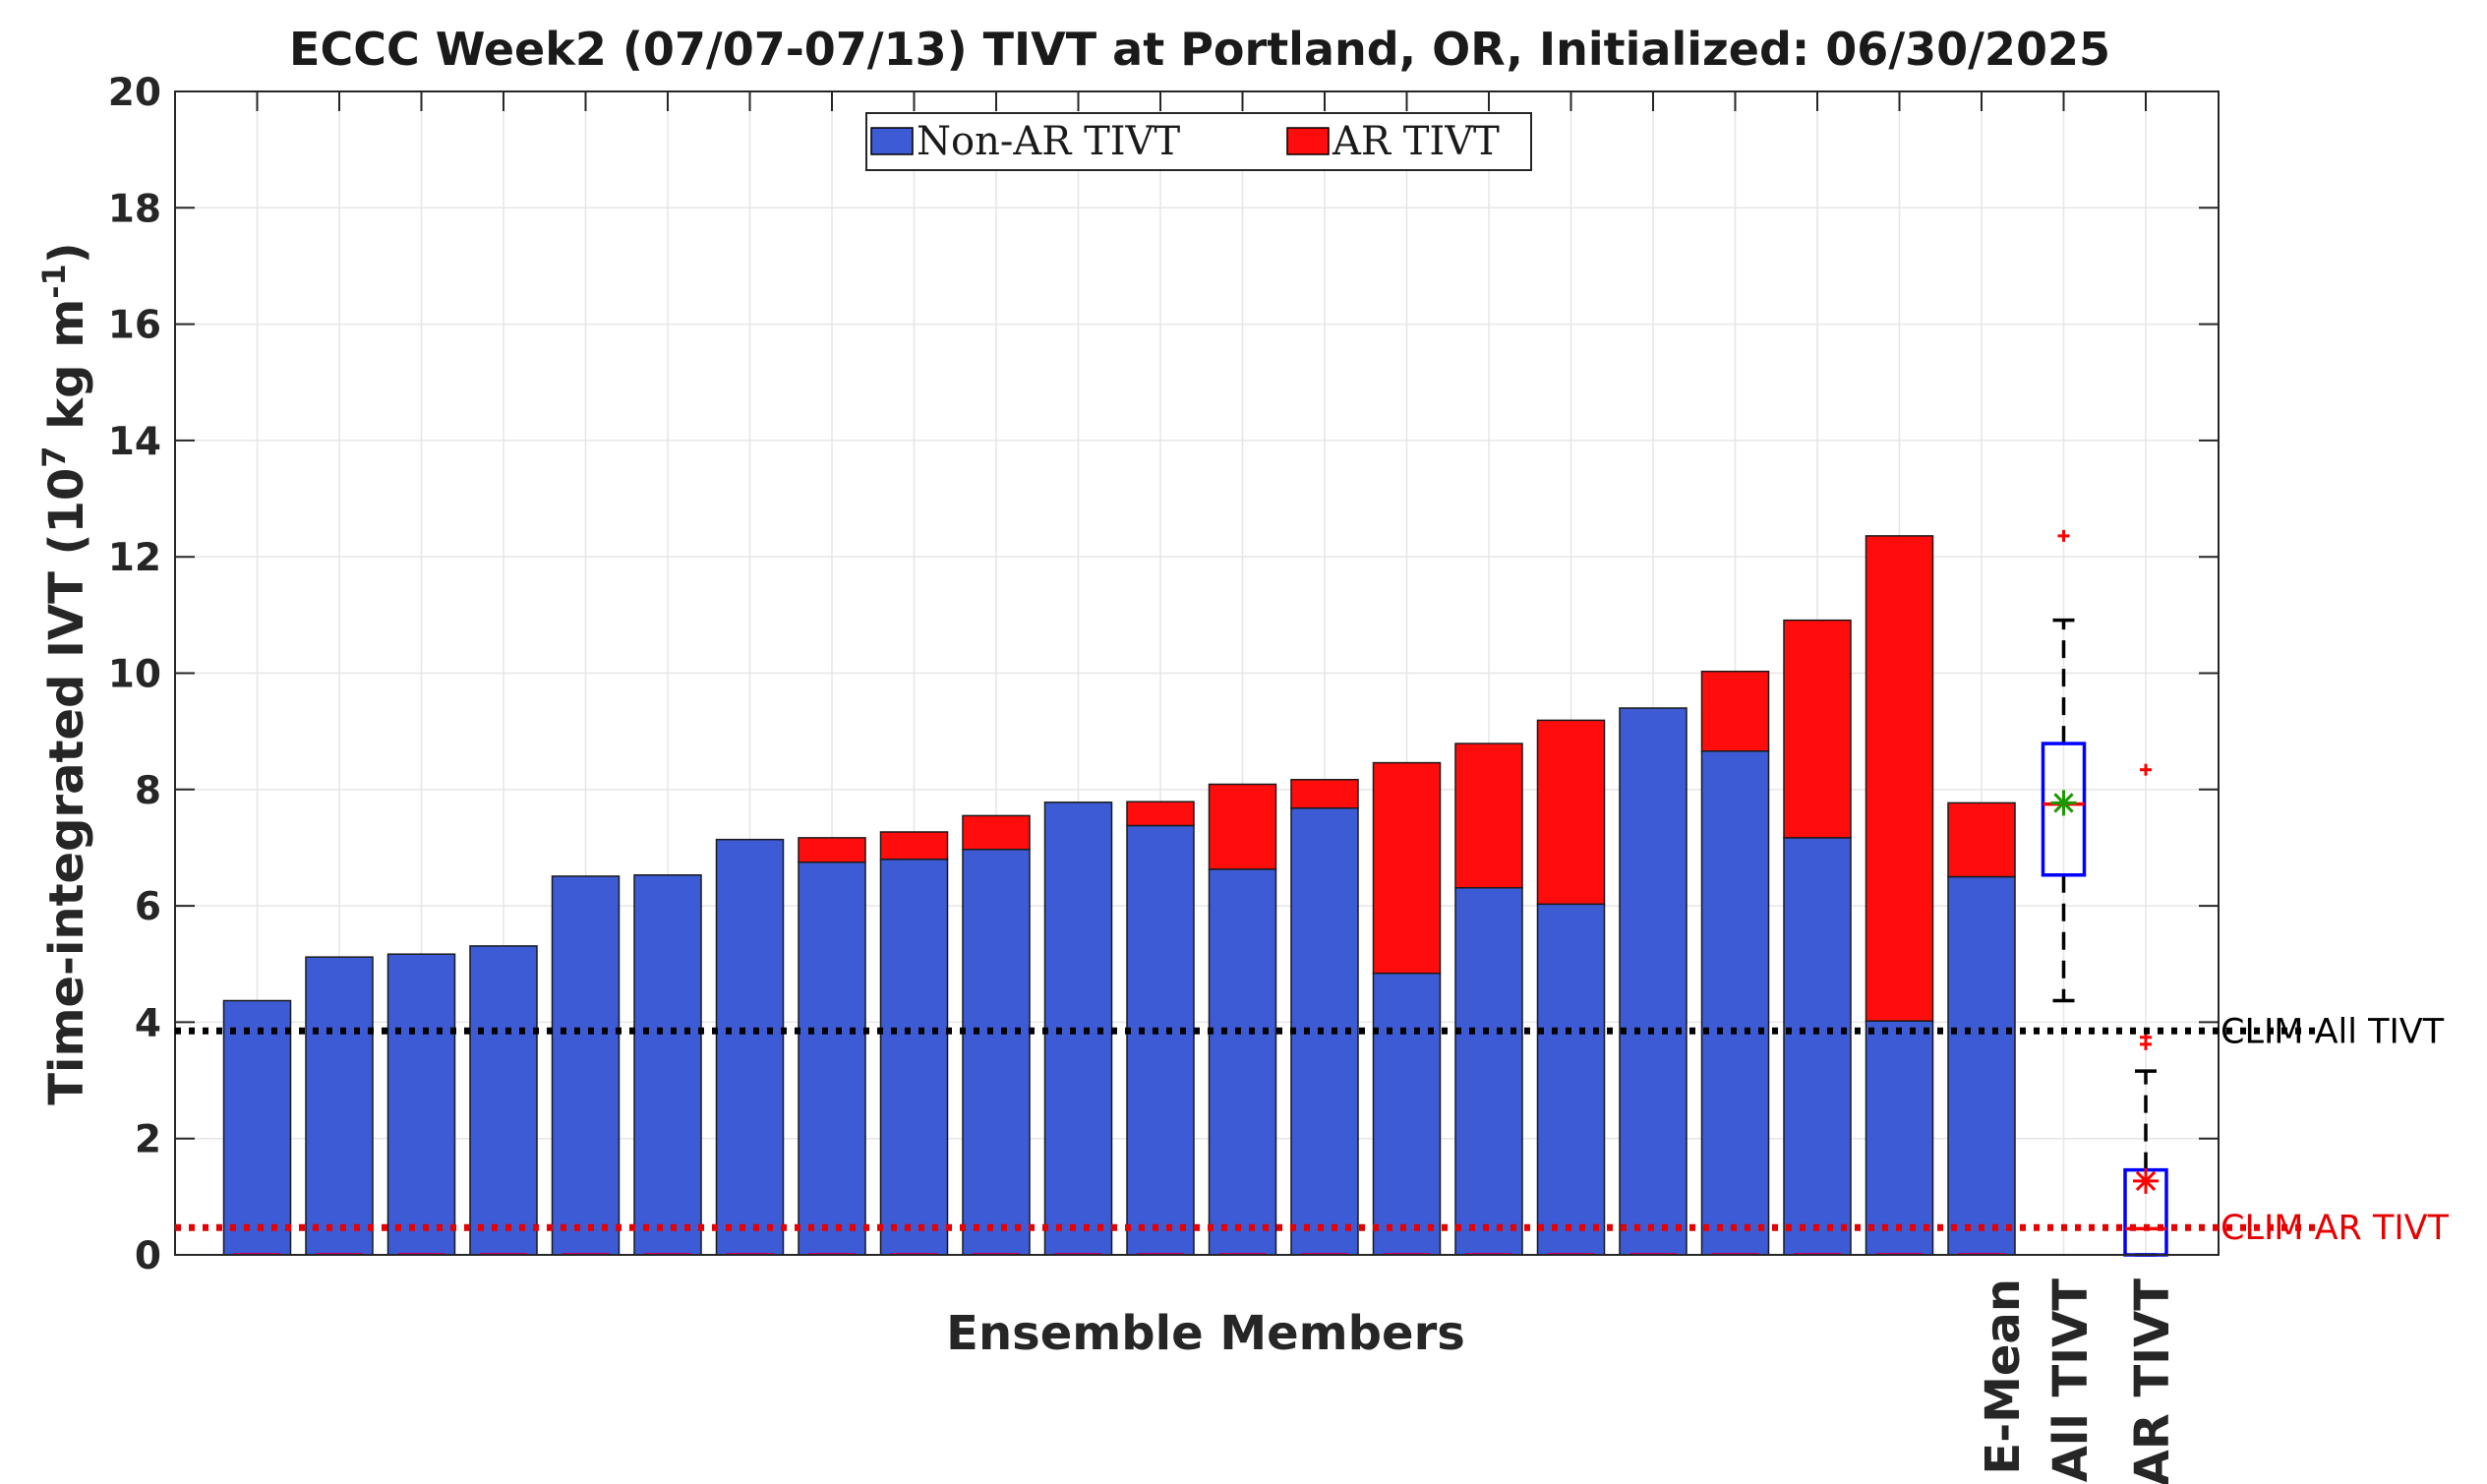 This screenshot has height=1484, width=2487. I want to click on y-tick-label: 14, so click(134, 442).